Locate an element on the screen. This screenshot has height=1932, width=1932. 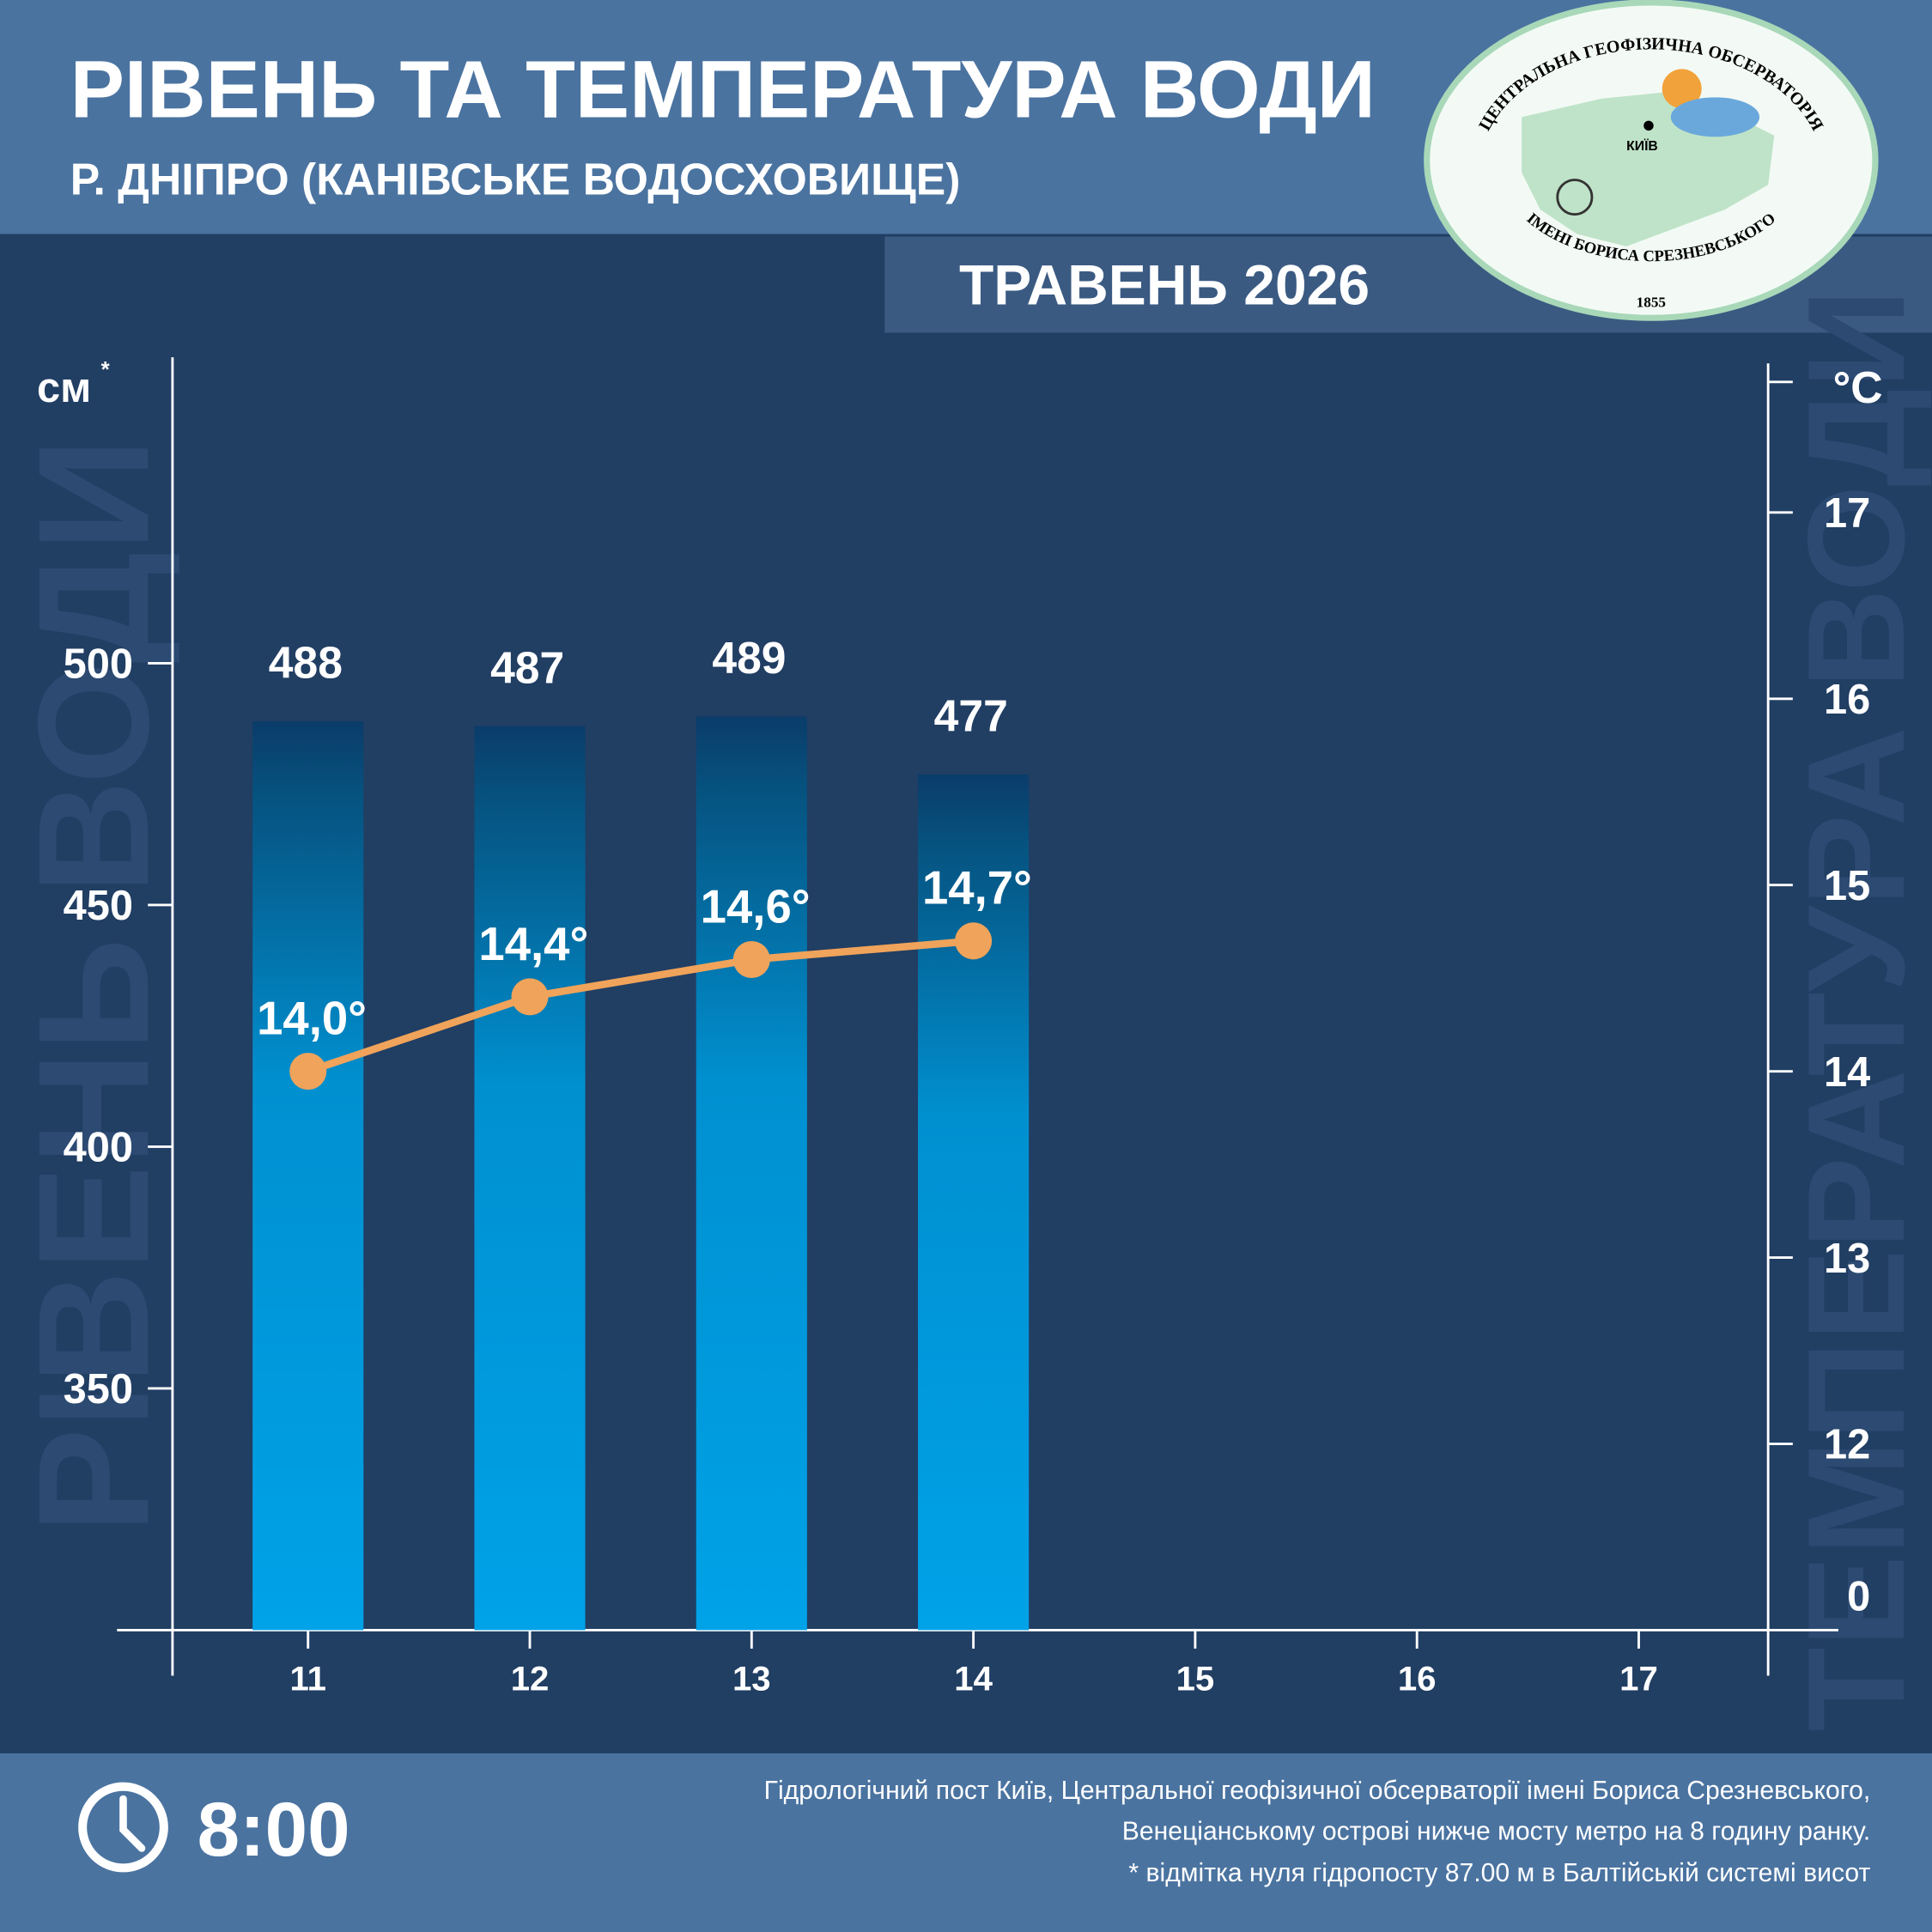
period: ТРАВЕНЬ 2026 is located at coordinates (1164, 284).